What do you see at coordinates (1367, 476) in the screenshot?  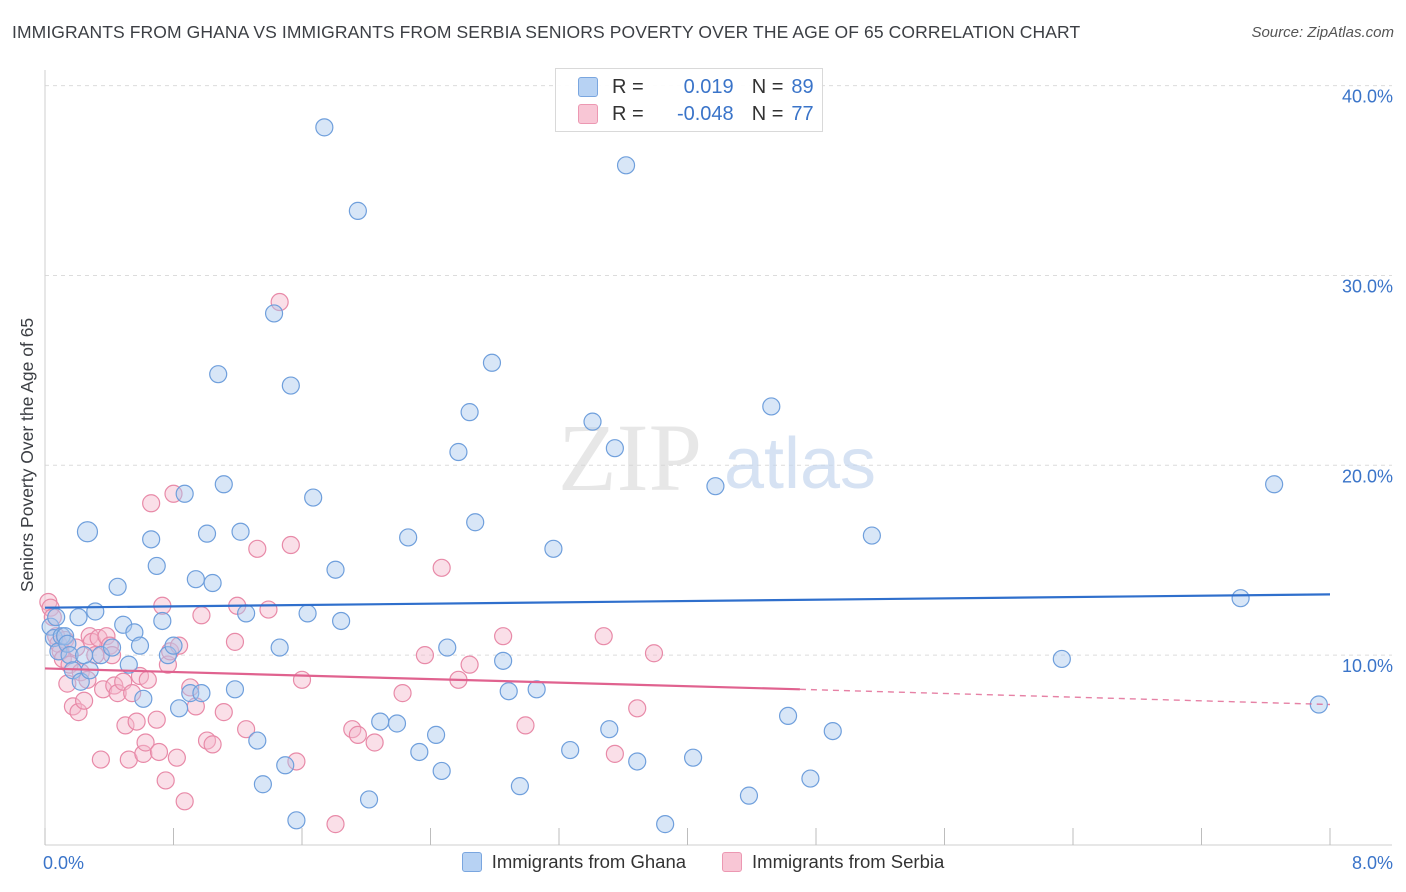 I see `y-tick-label: 20.0%` at bounding box center [1367, 476].